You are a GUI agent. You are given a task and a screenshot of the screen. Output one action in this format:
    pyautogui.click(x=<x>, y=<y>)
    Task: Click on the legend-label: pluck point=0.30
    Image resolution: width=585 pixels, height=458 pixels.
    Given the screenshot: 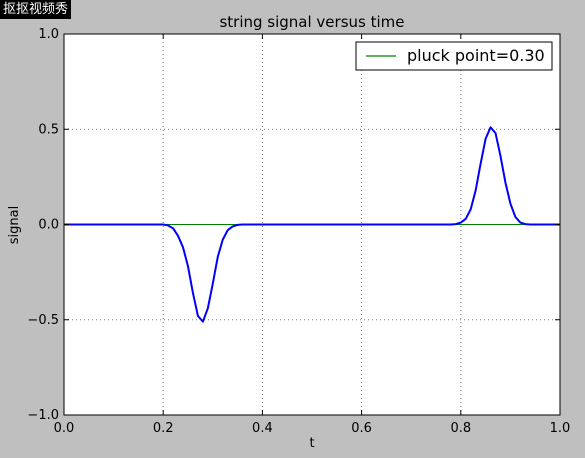 What is the action you would take?
    pyautogui.click(x=476, y=55)
    